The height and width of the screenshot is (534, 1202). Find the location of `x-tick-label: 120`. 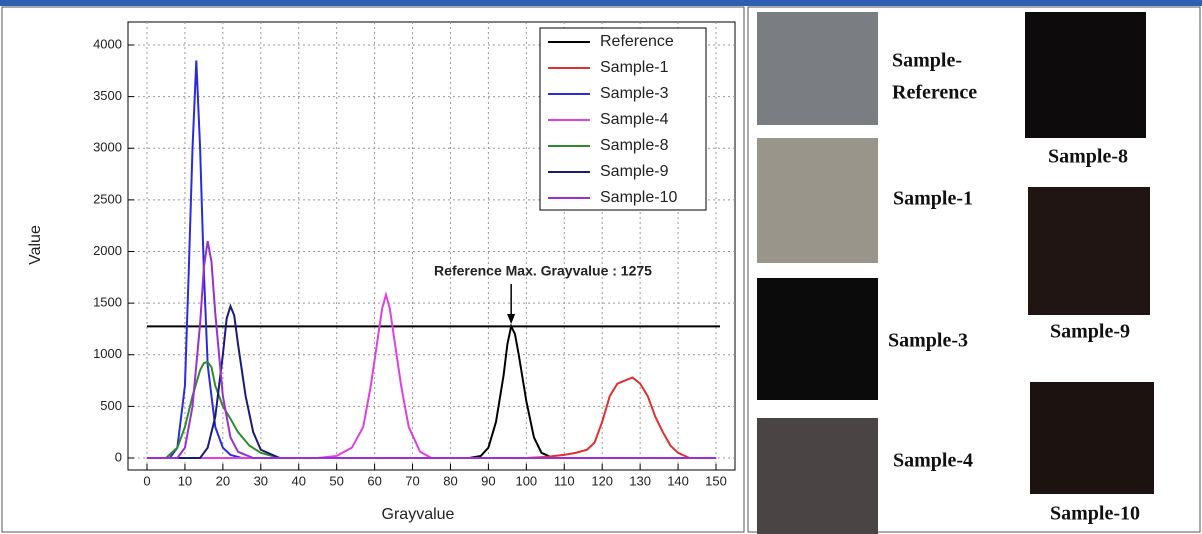

x-tick-label: 120 is located at coordinates (602, 480).